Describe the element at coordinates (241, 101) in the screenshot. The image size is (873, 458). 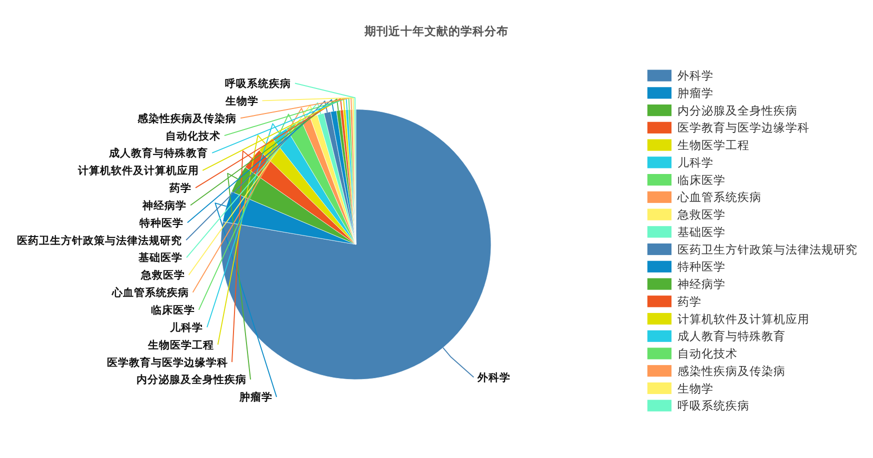
I see `slice-label: 生物学` at that location.